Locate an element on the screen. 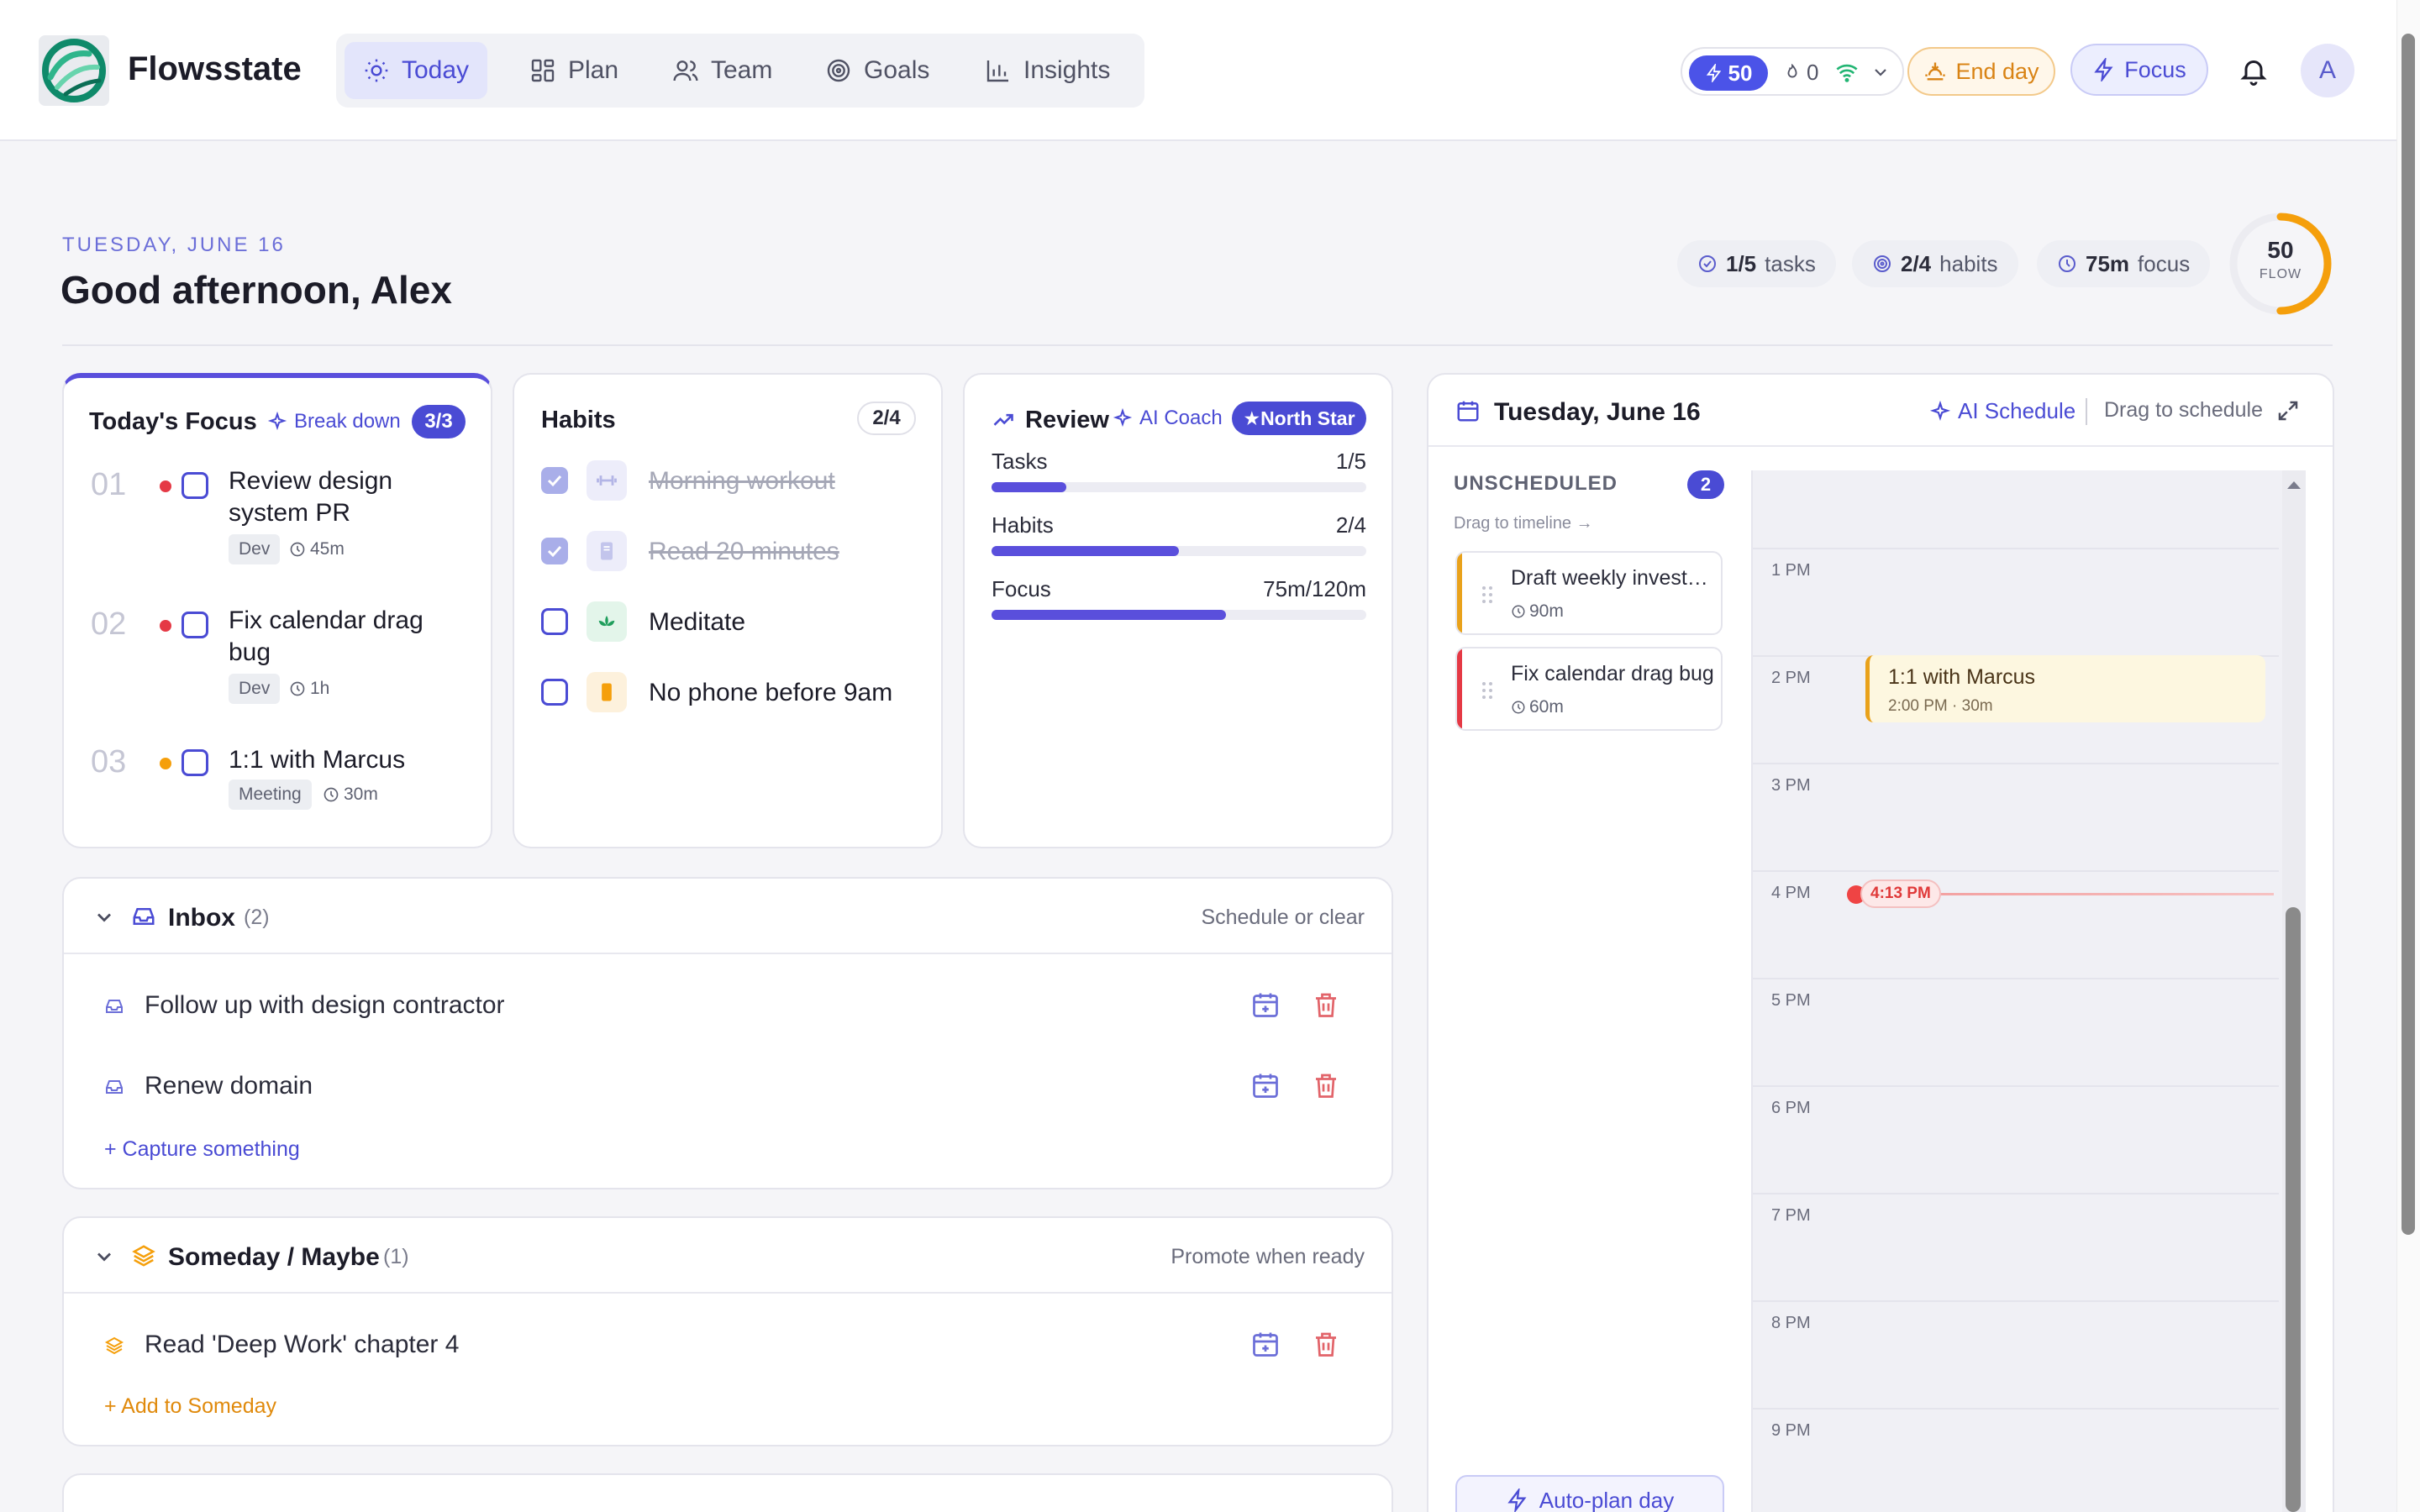 This screenshot has width=2420, height=1512. stats-dropdown: 50 0 is located at coordinates (1793, 71).